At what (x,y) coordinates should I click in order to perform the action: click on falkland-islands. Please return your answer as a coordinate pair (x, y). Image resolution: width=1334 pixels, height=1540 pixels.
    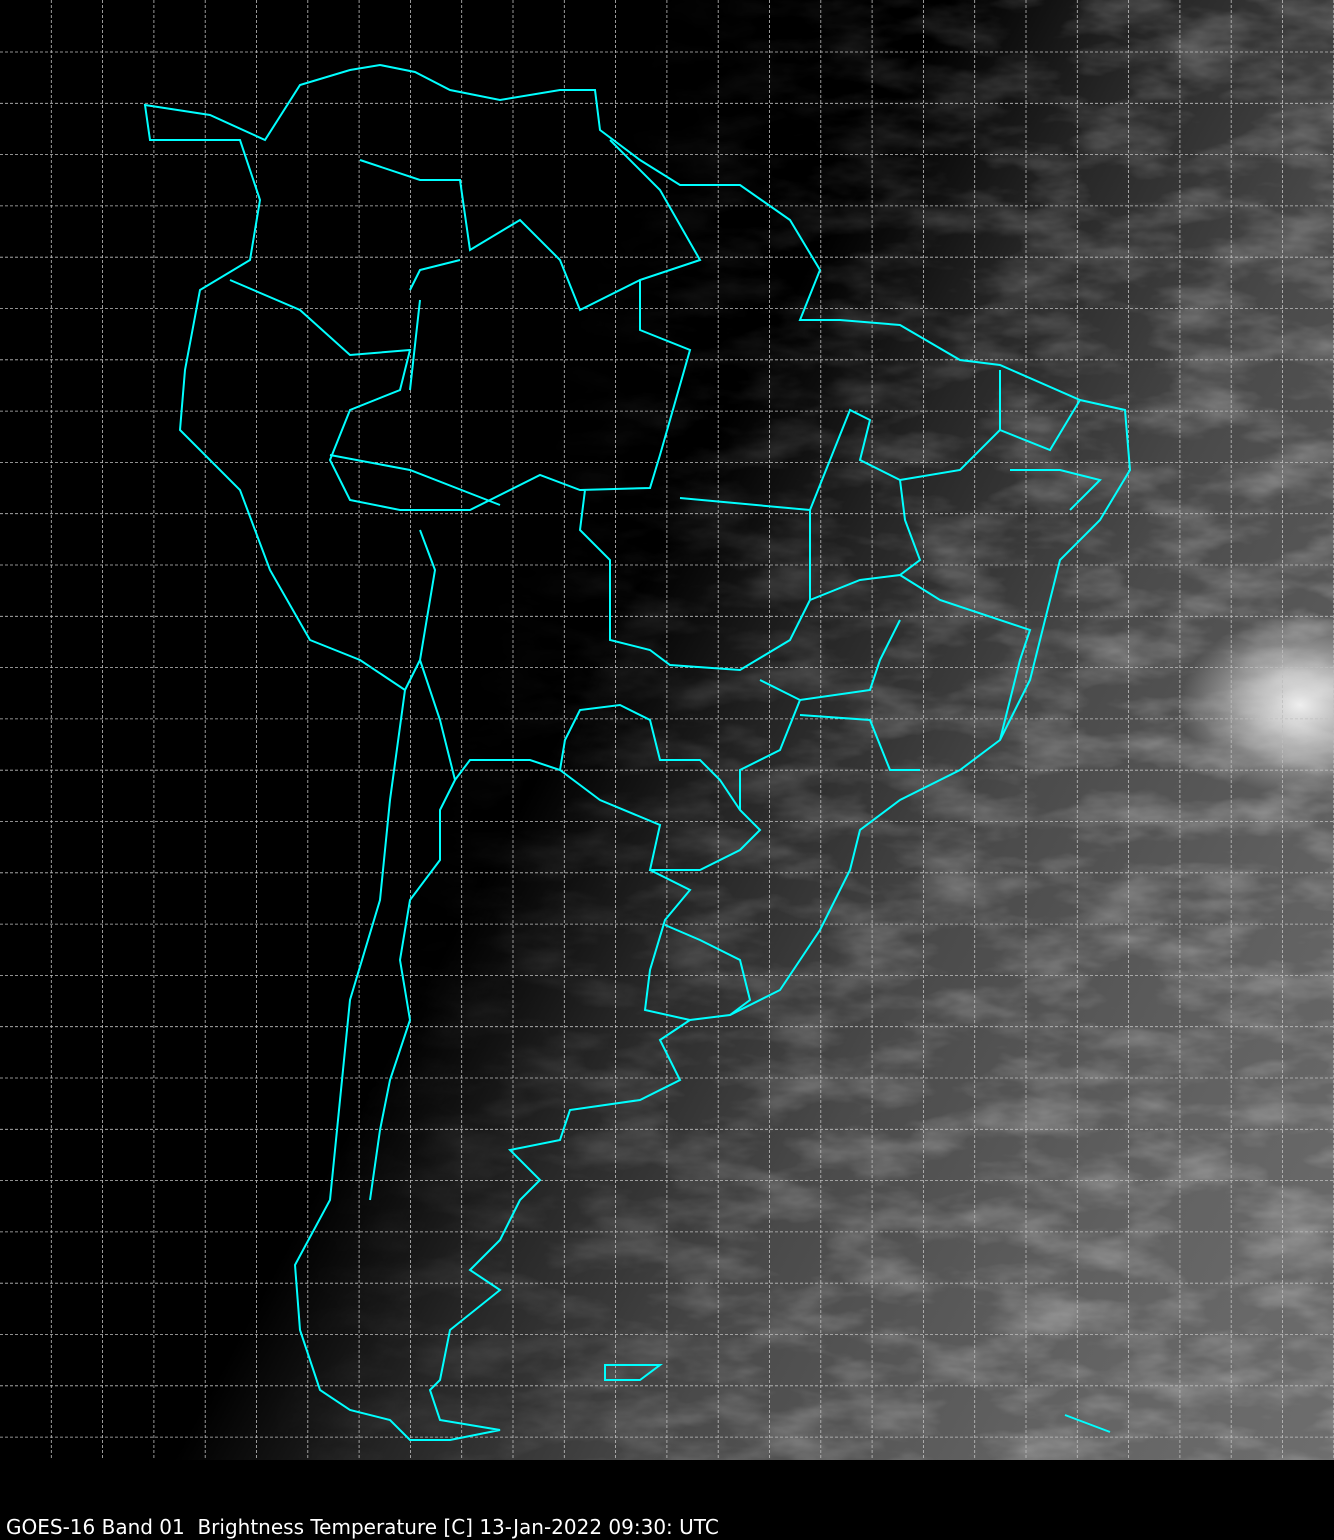
    Looking at the image, I should click on (633, 1372).